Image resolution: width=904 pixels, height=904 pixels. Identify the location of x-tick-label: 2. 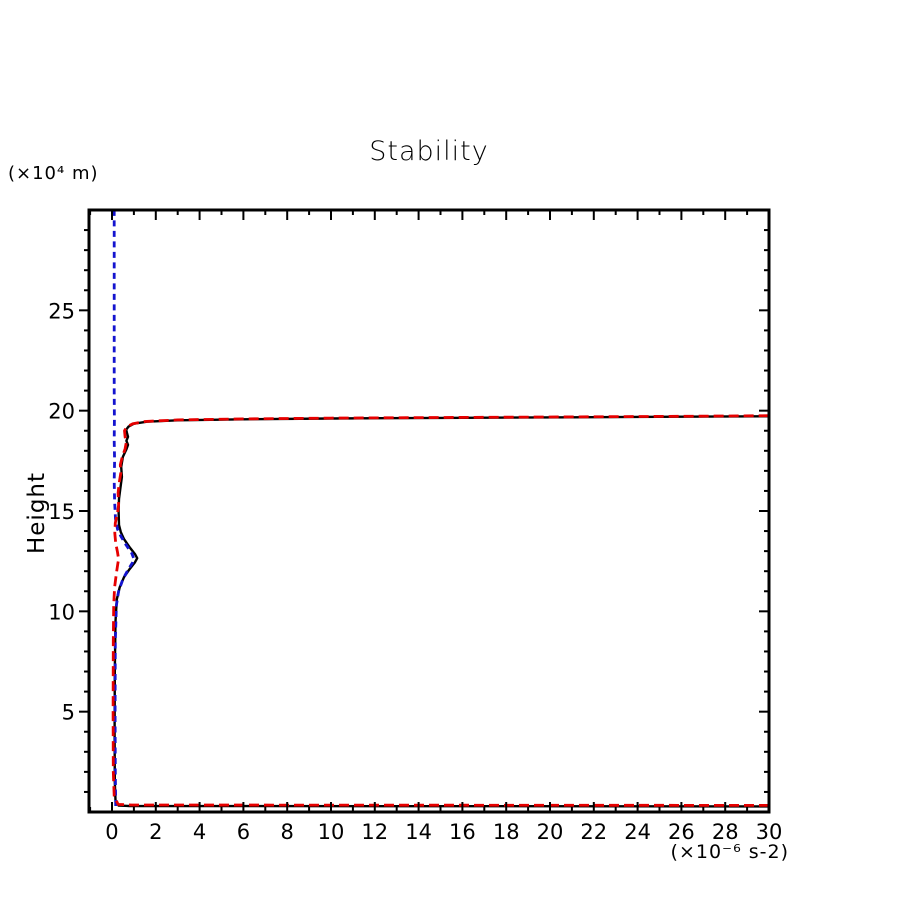
(155, 832).